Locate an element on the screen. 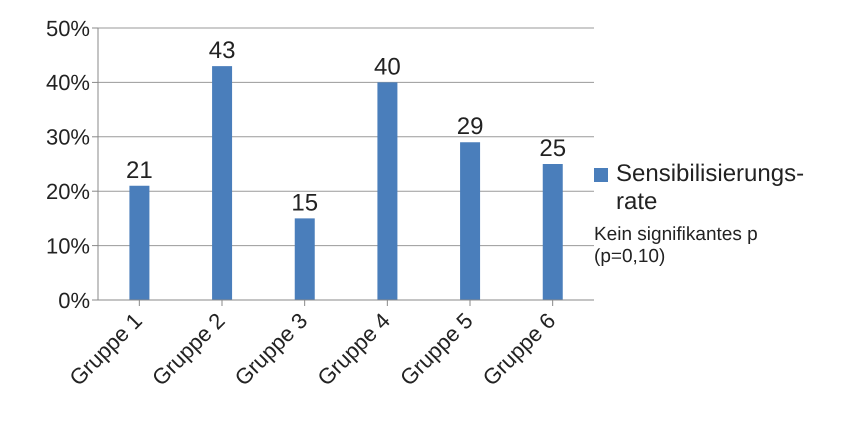 The height and width of the screenshot is (428, 852). data-label: 21 is located at coordinates (139, 170).